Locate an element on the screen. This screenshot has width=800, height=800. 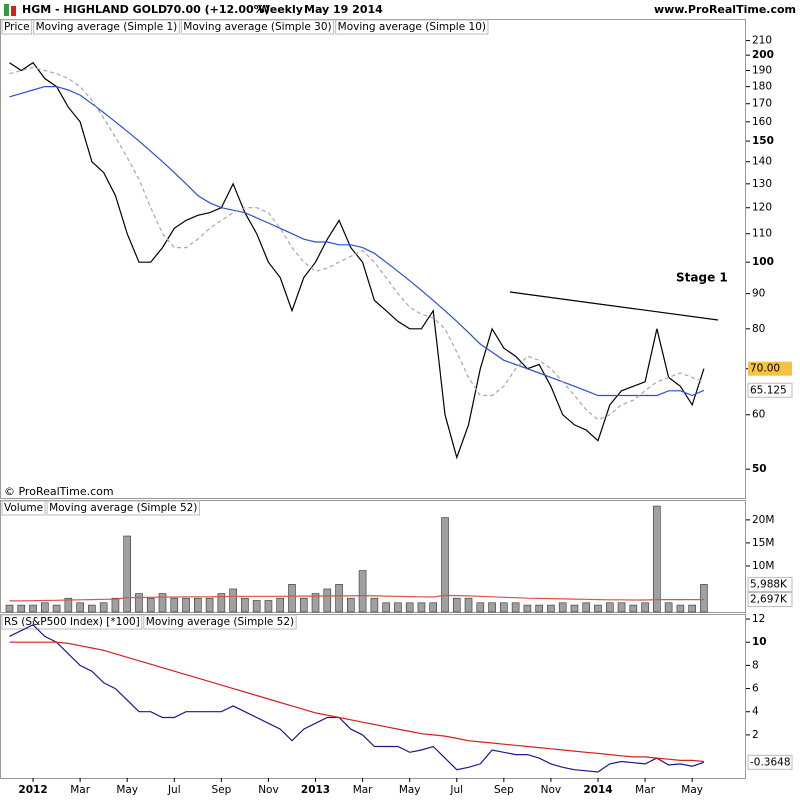
y-tick-label: 170 is located at coordinates (762, 104).